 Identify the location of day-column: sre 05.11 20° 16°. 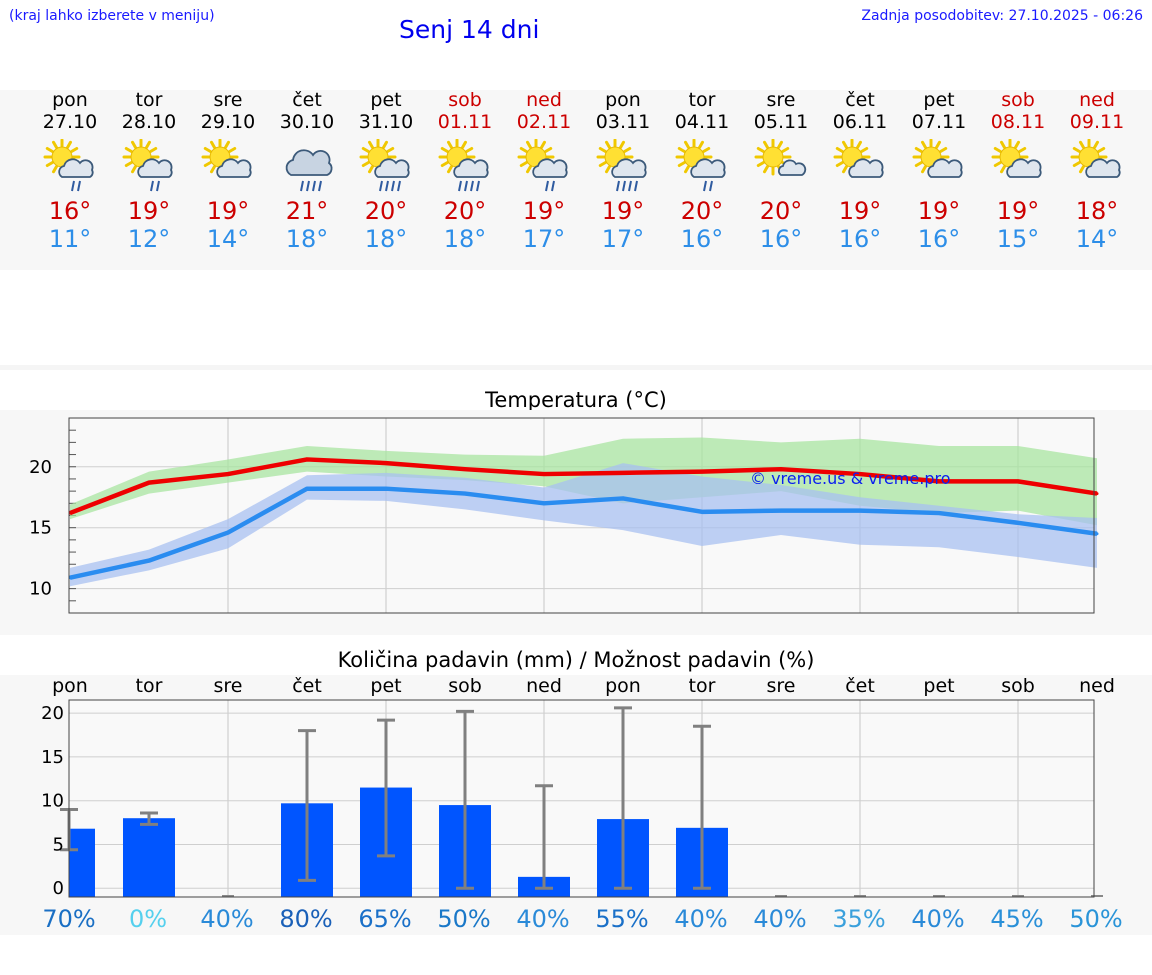
(781, 171).